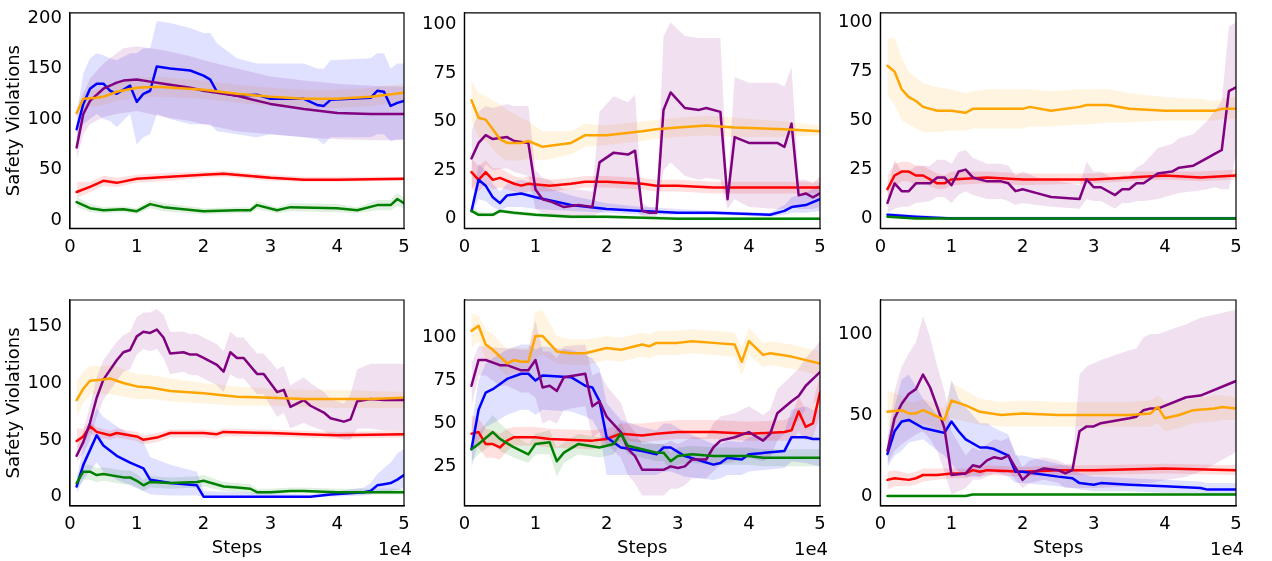 Image resolution: width=1272 pixels, height=561 pixels. Describe the element at coordinates (44, 16) in the screenshot. I see `y-tick-label: 200` at that location.